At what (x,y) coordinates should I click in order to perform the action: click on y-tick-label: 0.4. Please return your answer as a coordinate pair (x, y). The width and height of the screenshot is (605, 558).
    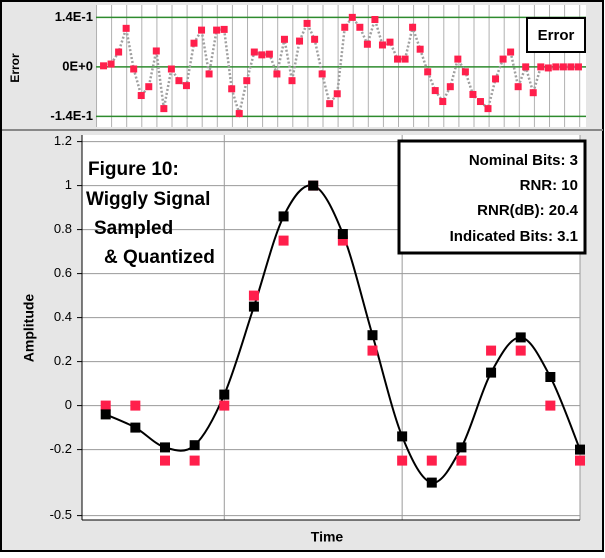
    Looking at the image, I should click on (63, 316).